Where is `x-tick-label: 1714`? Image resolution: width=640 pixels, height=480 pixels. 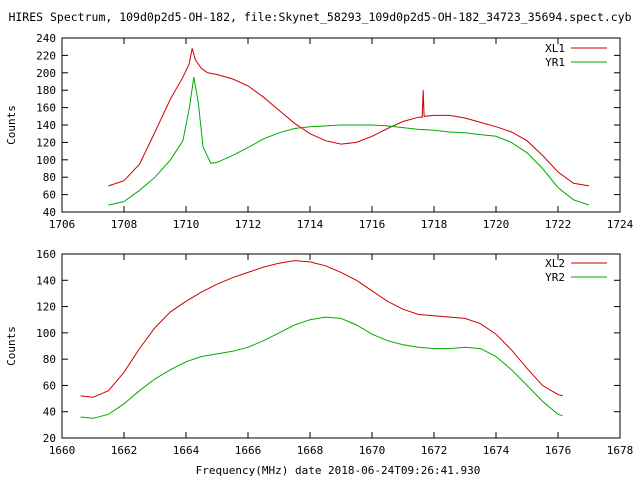 x-tick-label: 1714 is located at coordinates (310, 224).